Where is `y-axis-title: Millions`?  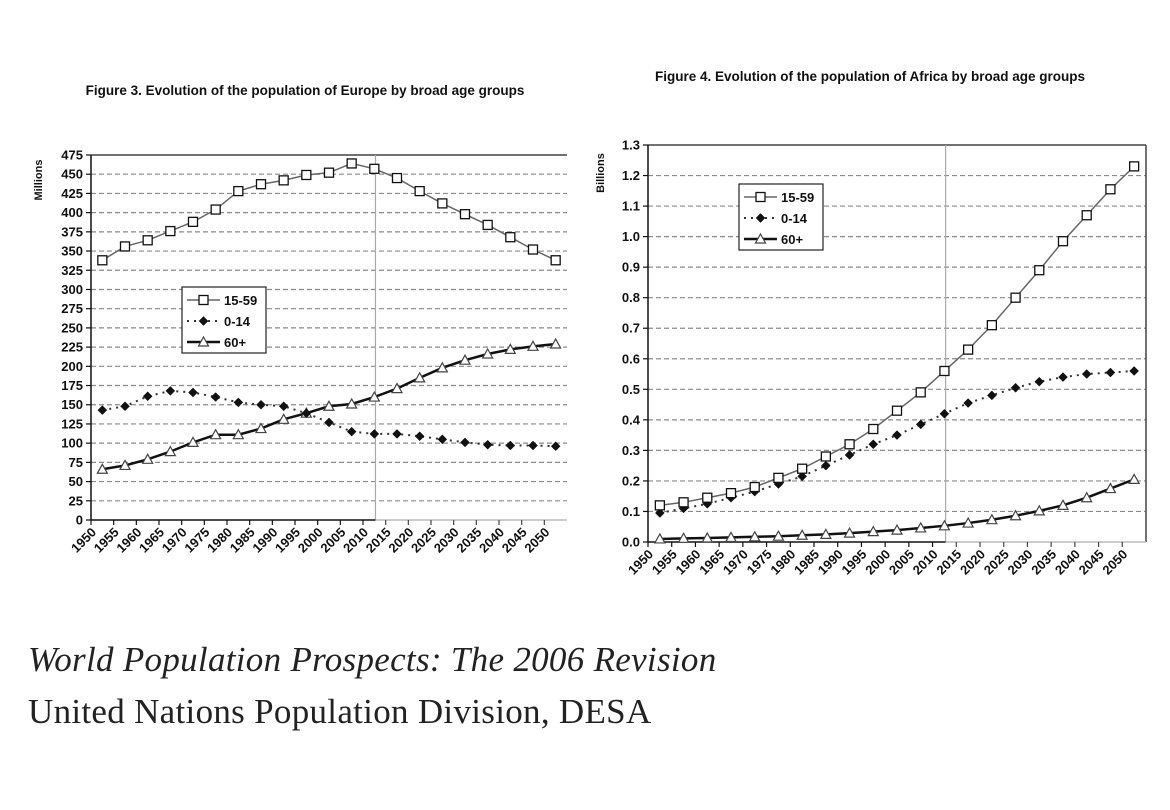
y-axis-title: Millions is located at coordinates (39, 180).